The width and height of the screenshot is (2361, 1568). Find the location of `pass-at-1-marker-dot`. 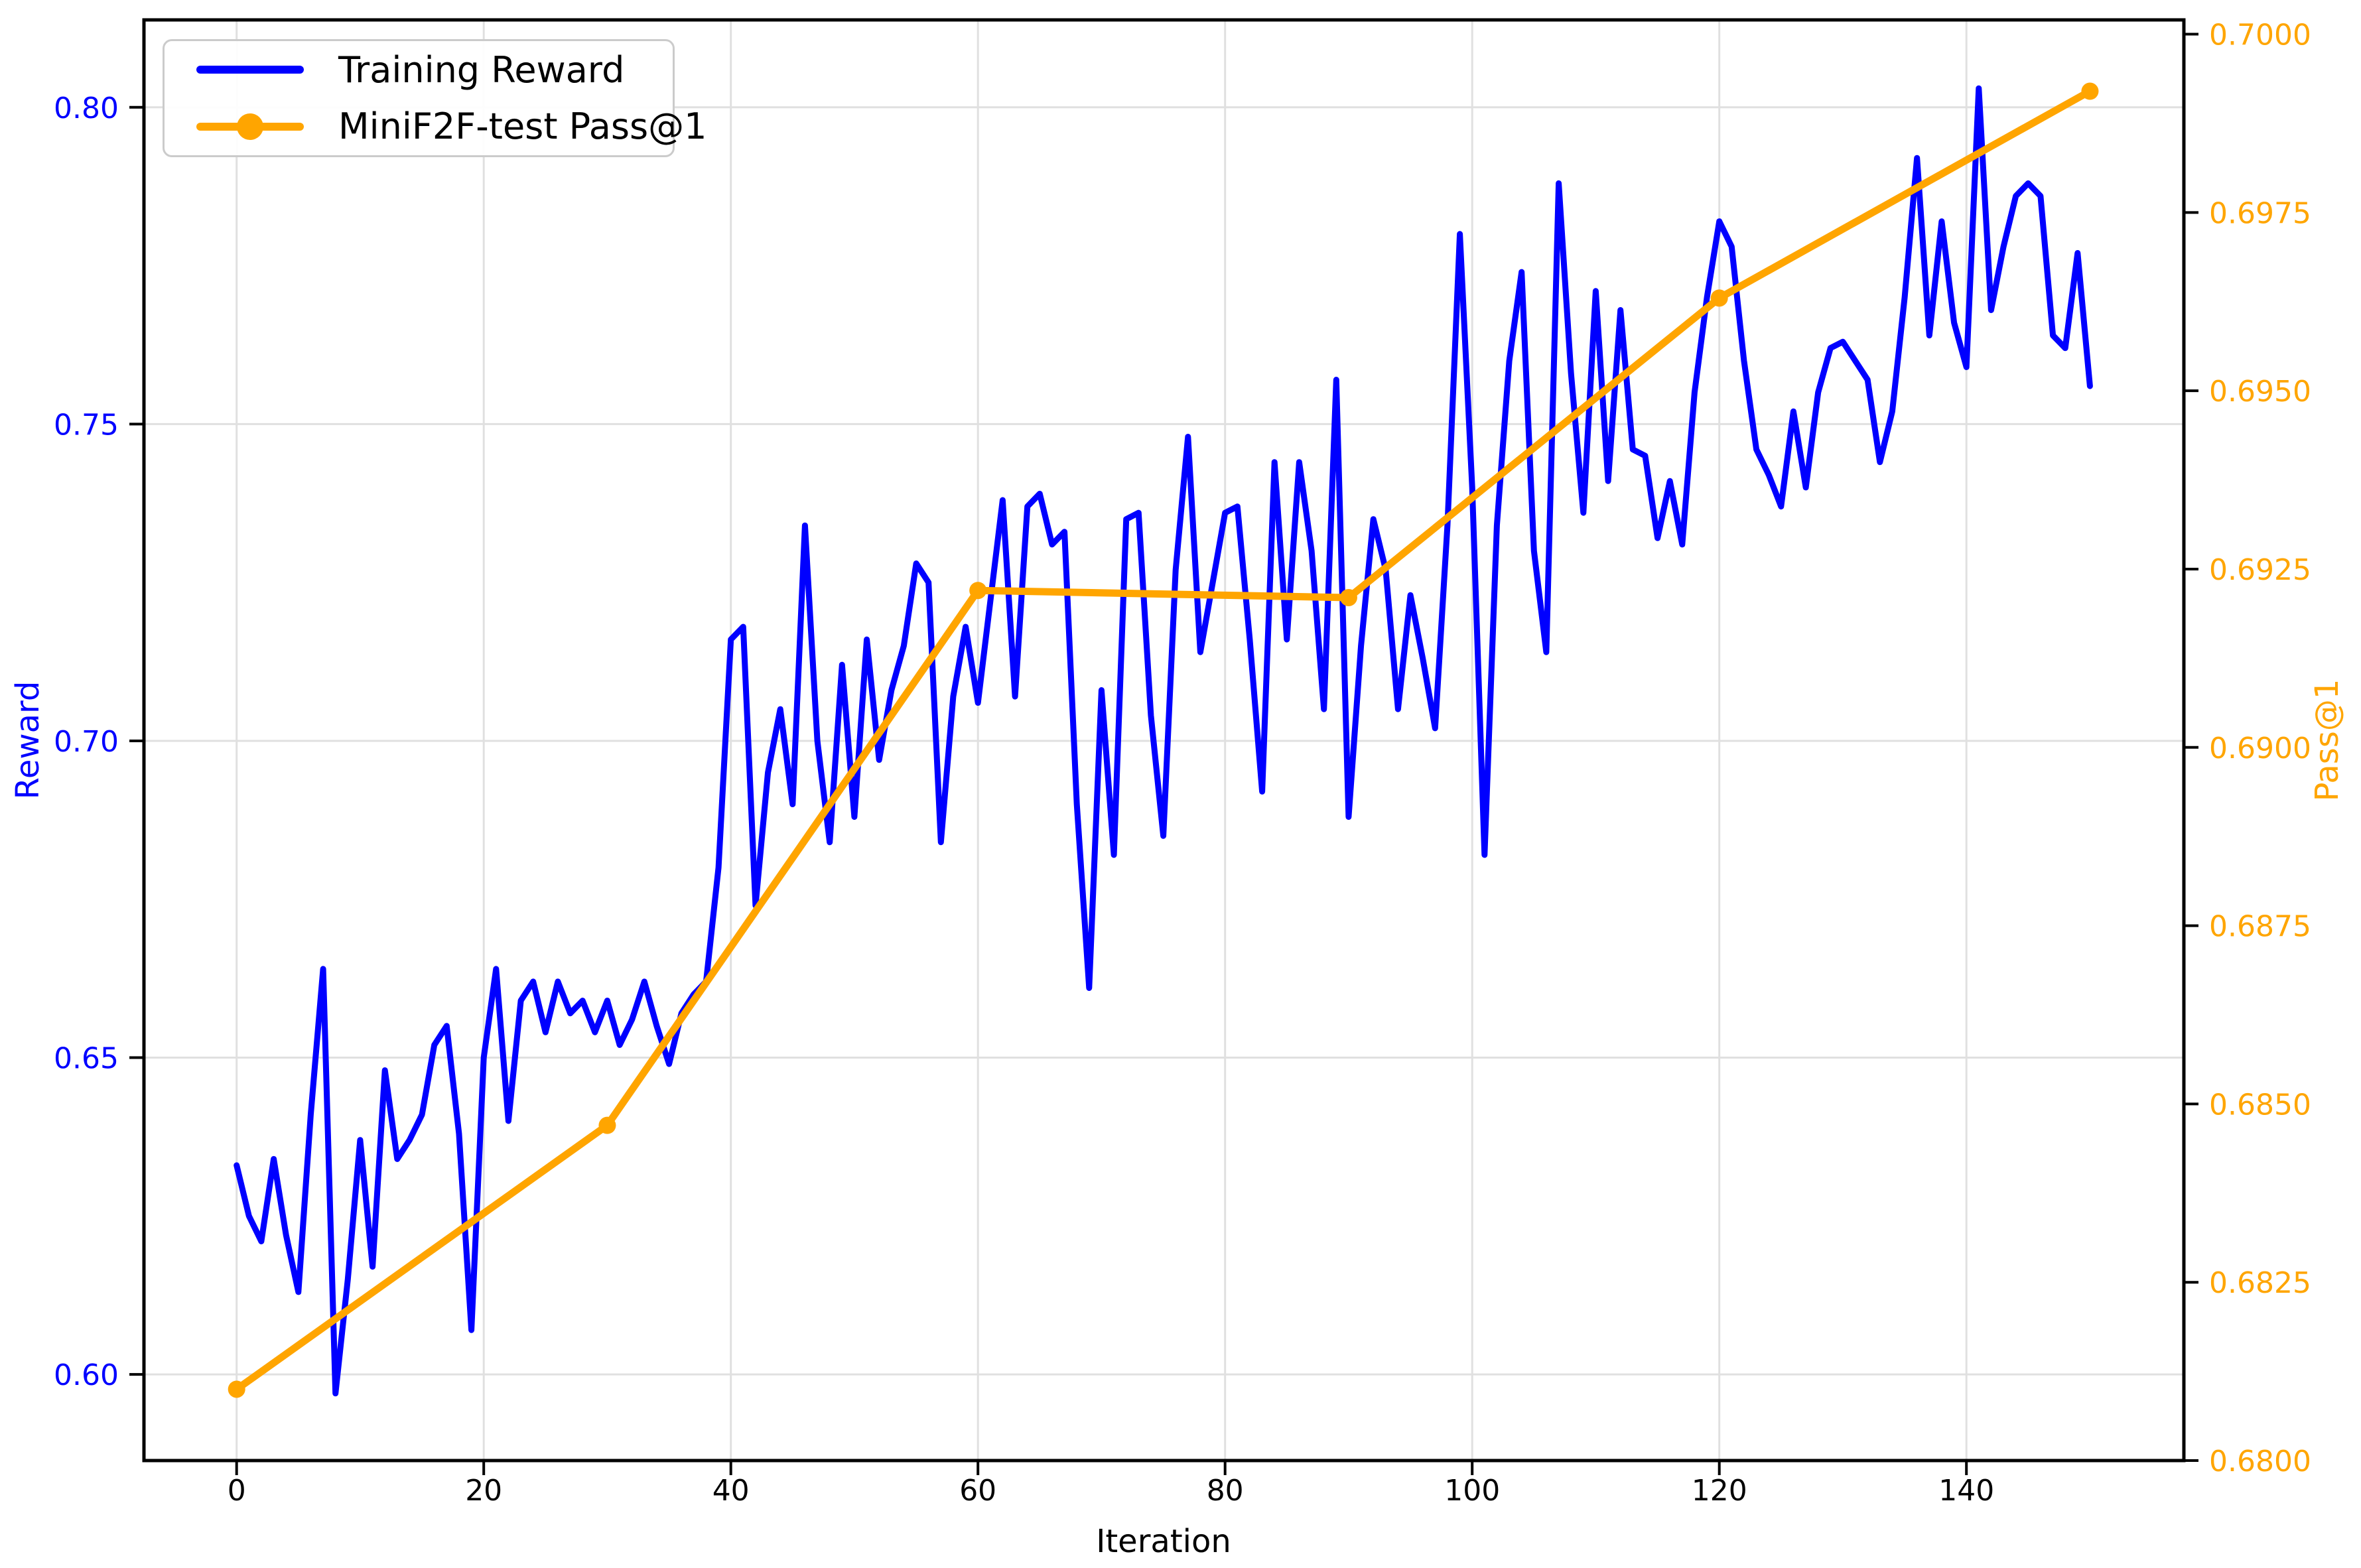

pass-at-1-marker-dot is located at coordinates (250, 126).